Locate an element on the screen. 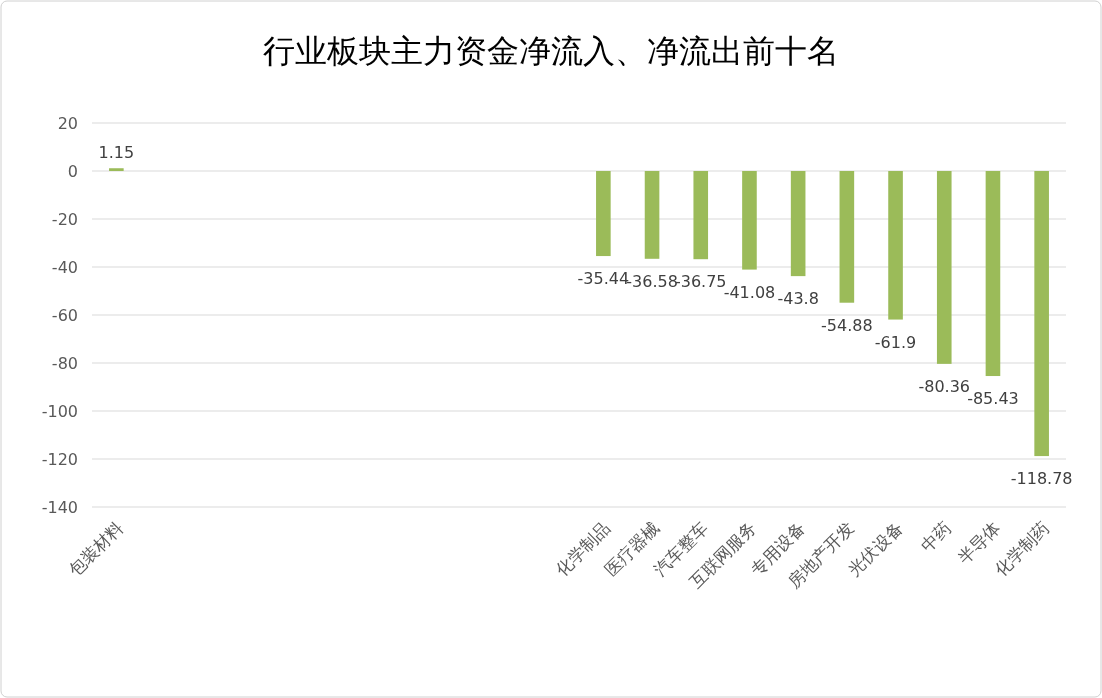 This screenshot has height=698, width=1102. data-label: 1.15 is located at coordinates (116, 153).